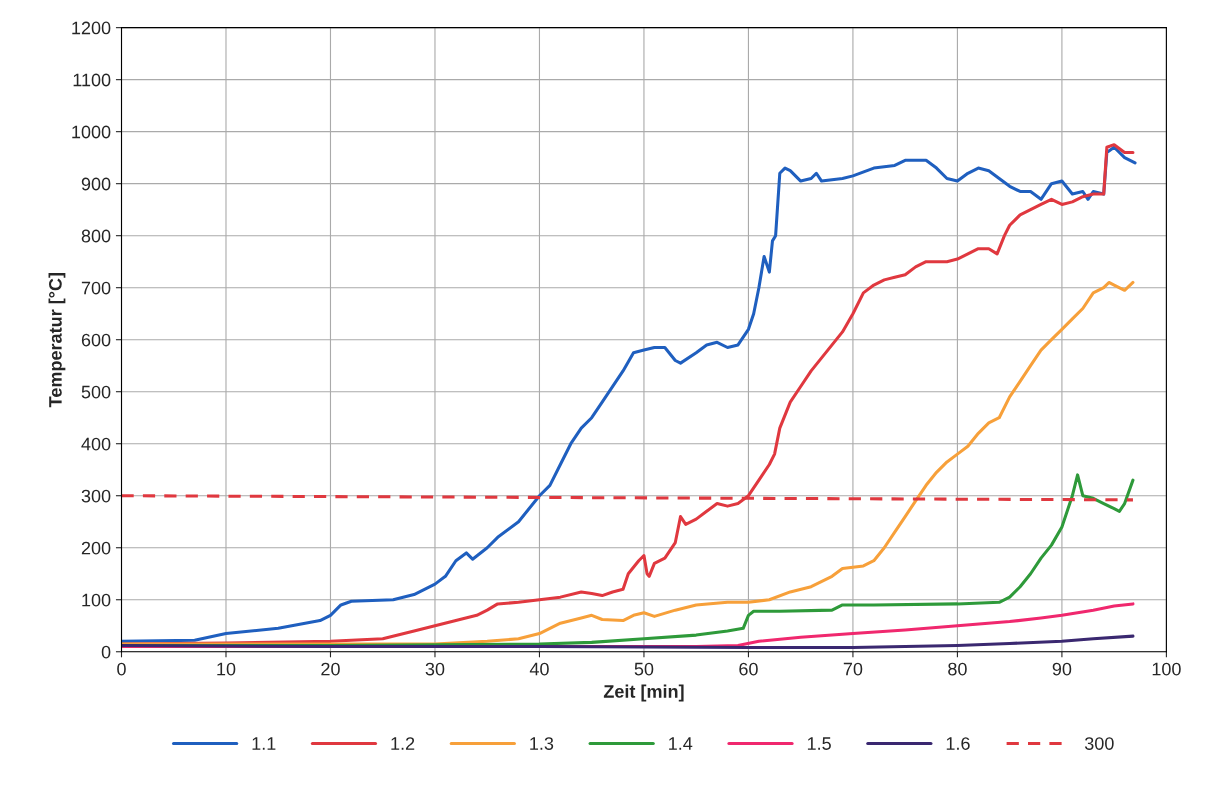  Describe the element at coordinates (403, 743) in the screenshot. I see `legend-label: 1.2` at that location.